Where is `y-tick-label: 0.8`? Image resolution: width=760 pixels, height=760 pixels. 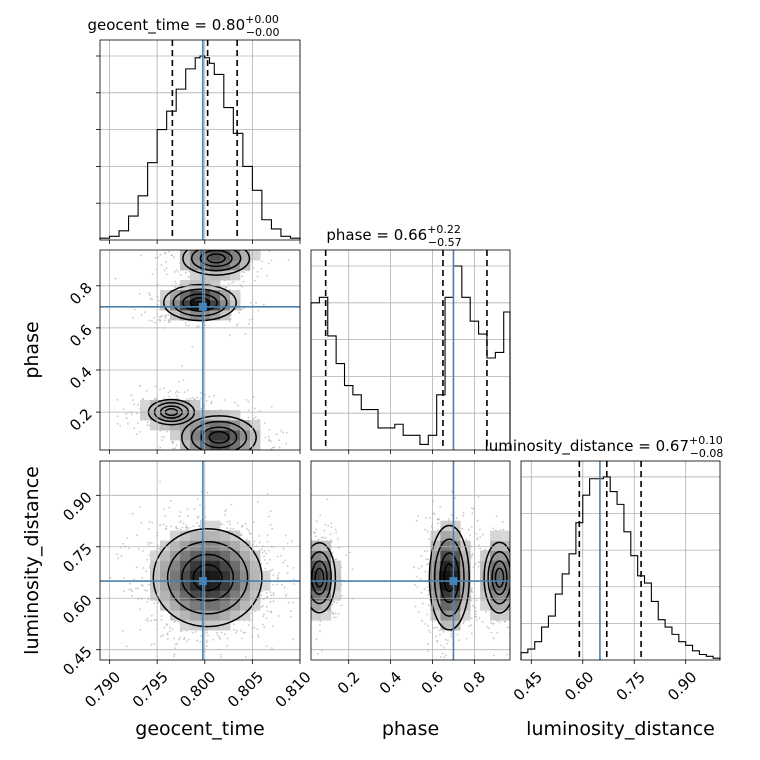 y-tick-label: 0.8 is located at coordinates (81, 294).